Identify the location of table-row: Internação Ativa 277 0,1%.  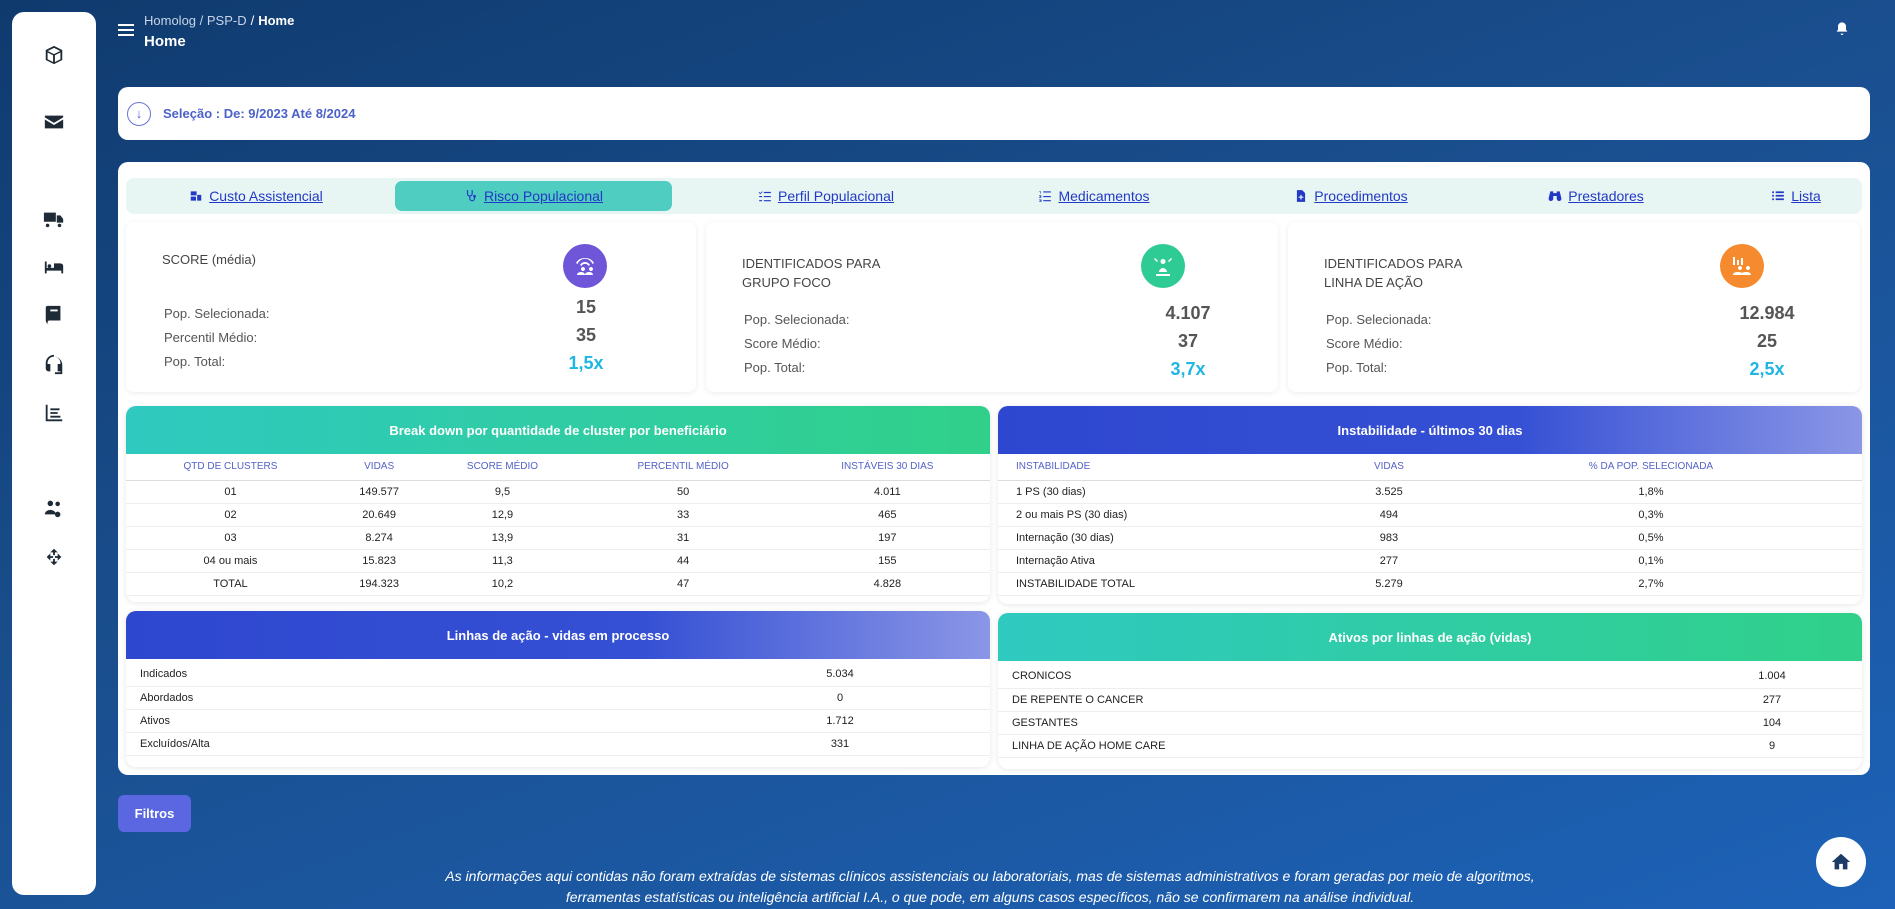
(1430, 561).